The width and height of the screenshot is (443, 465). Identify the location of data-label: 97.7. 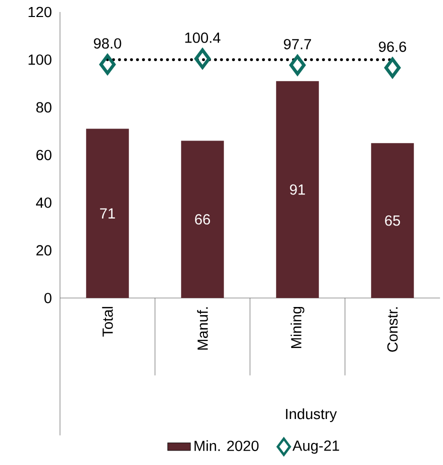
(298, 44).